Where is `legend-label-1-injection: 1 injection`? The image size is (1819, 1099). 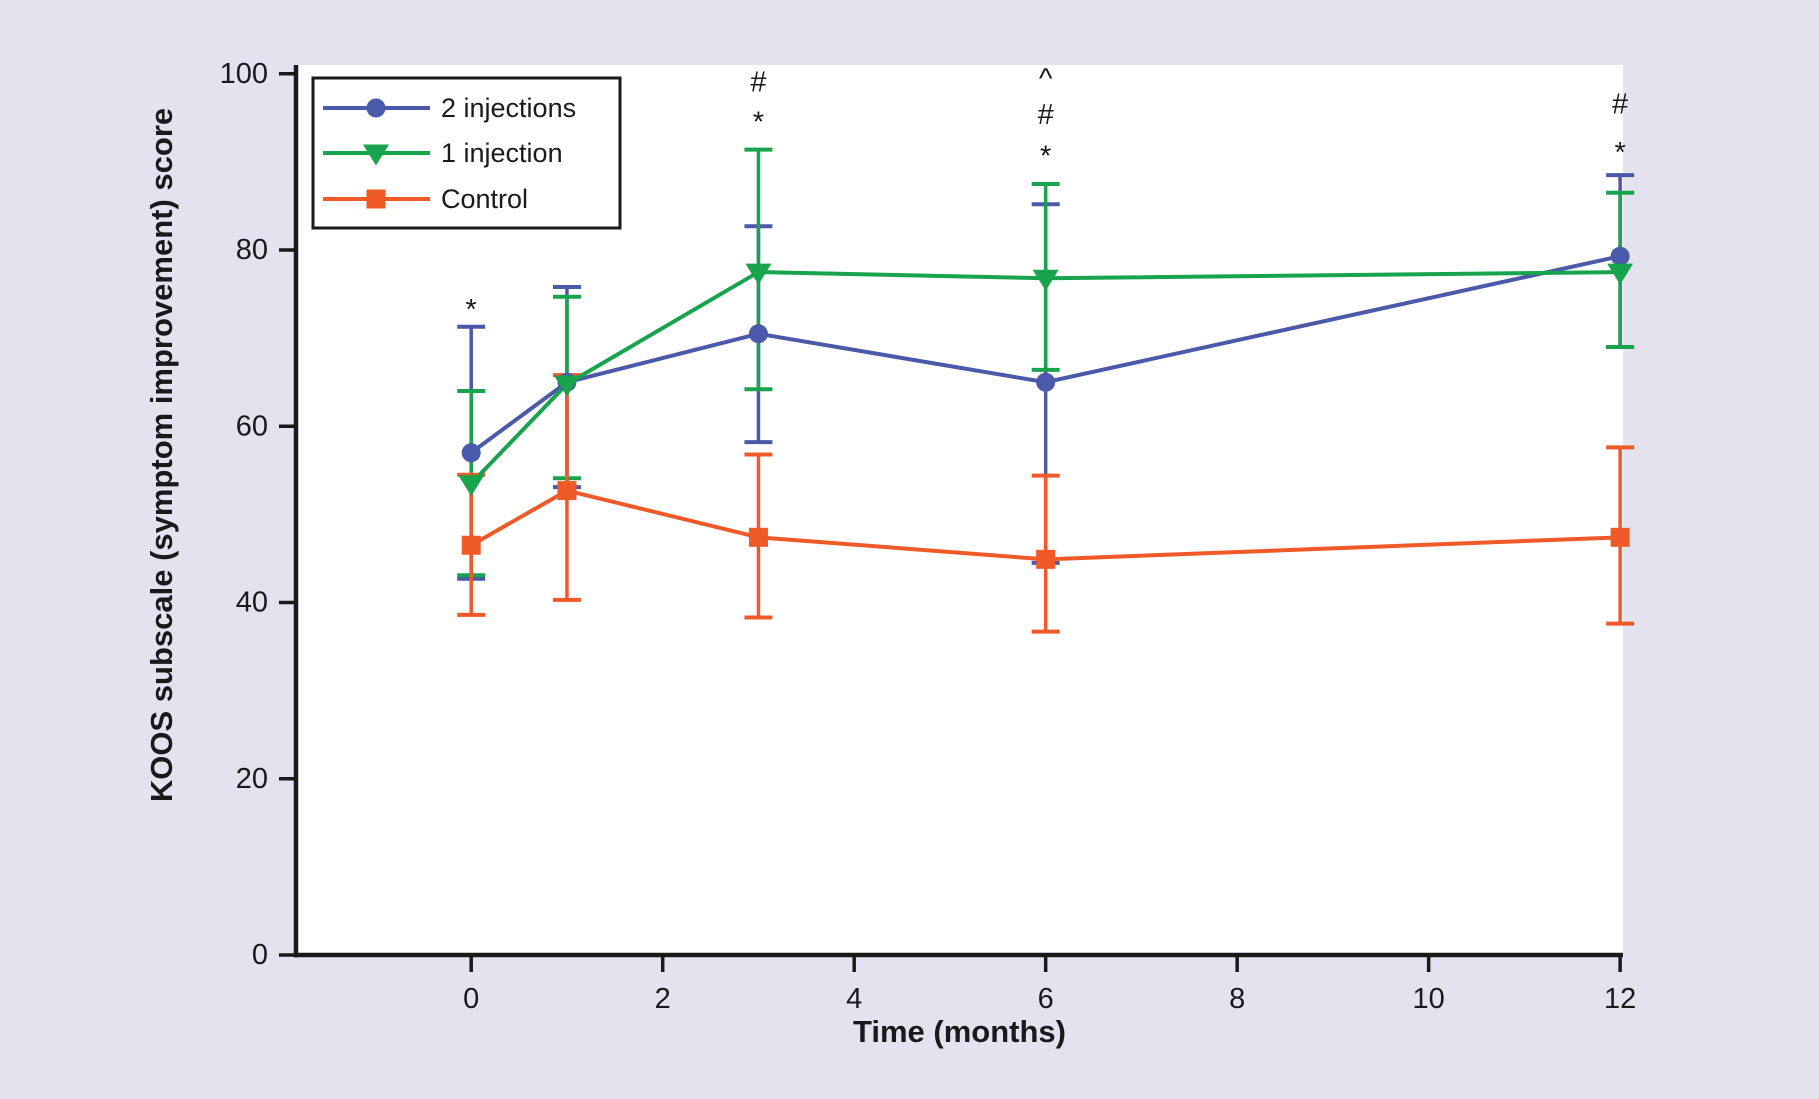
legend-label-1-injection: 1 injection is located at coordinates (502, 153).